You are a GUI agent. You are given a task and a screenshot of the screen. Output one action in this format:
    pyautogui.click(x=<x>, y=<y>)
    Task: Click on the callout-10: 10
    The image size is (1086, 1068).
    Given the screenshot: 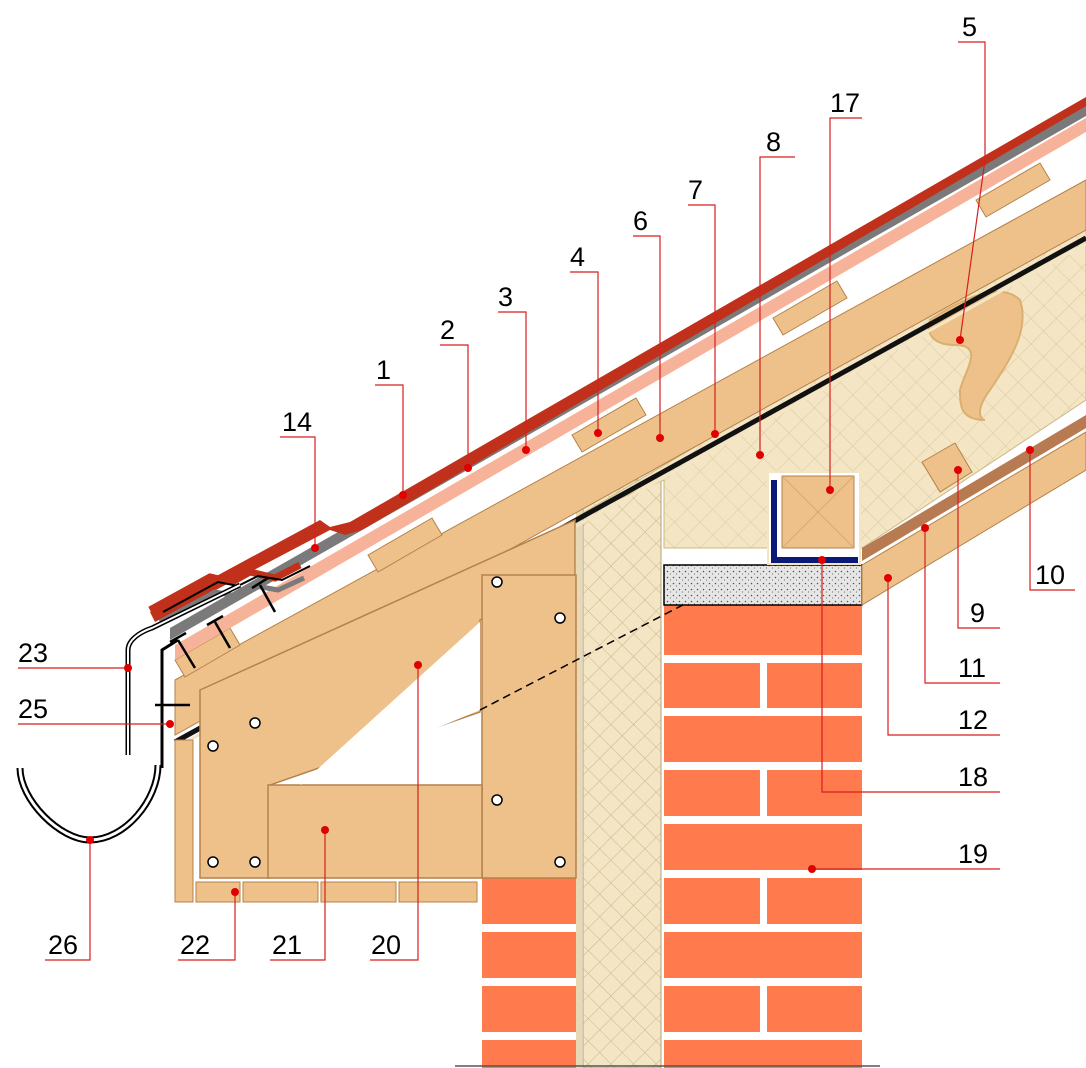 What is the action you would take?
    pyautogui.click(x=1050, y=518)
    